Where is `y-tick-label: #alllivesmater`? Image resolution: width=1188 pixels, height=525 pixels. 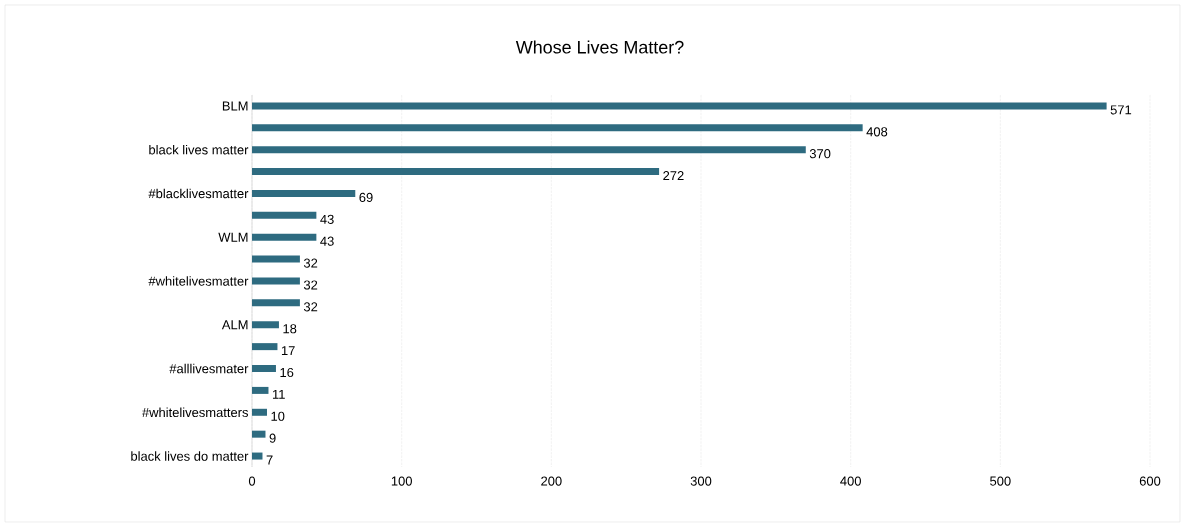
y-tick-label: #alllivesmater is located at coordinates (209, 368).